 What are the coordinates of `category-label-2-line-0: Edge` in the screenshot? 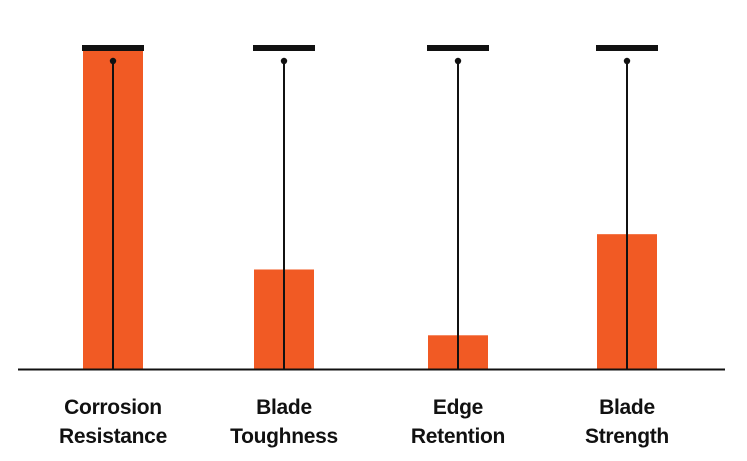 It's located at (458, 407).